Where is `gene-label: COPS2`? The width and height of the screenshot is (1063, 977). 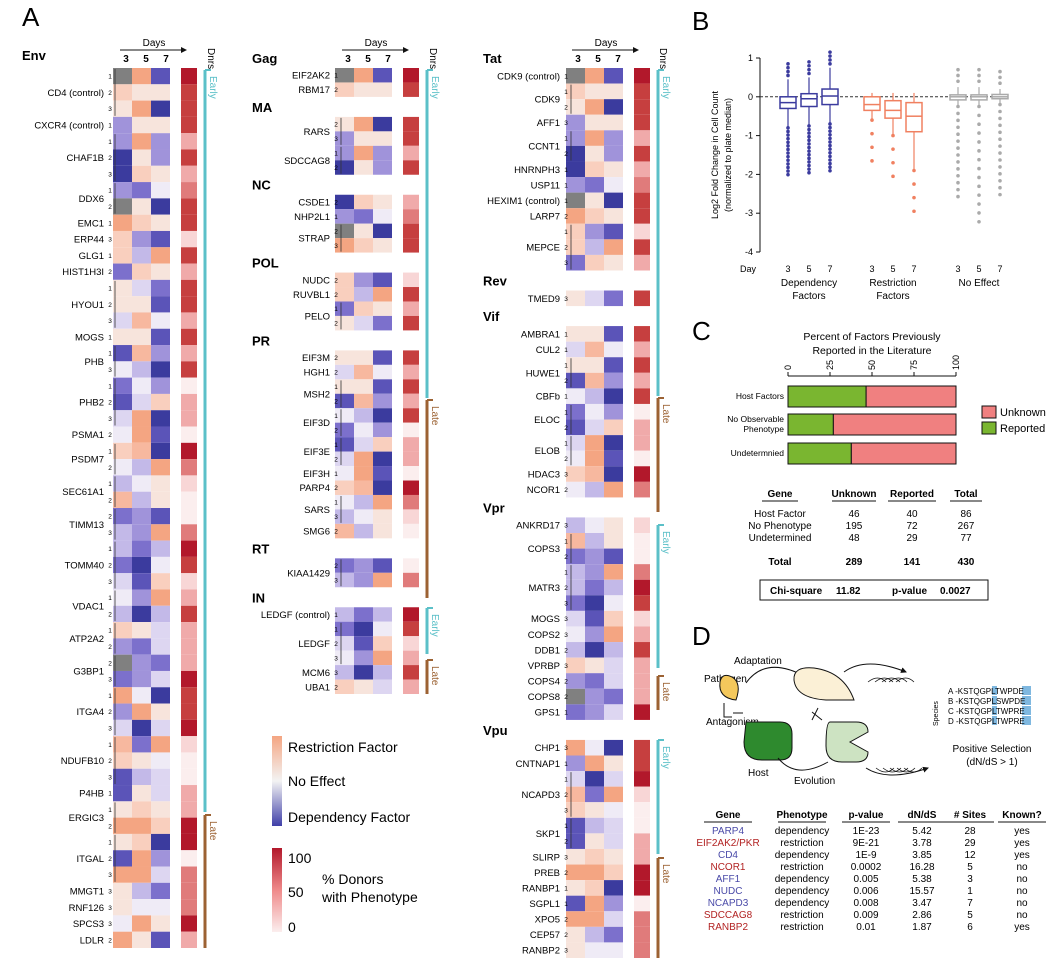 gene-label: COPS2 is located at coordinates (544, 635).